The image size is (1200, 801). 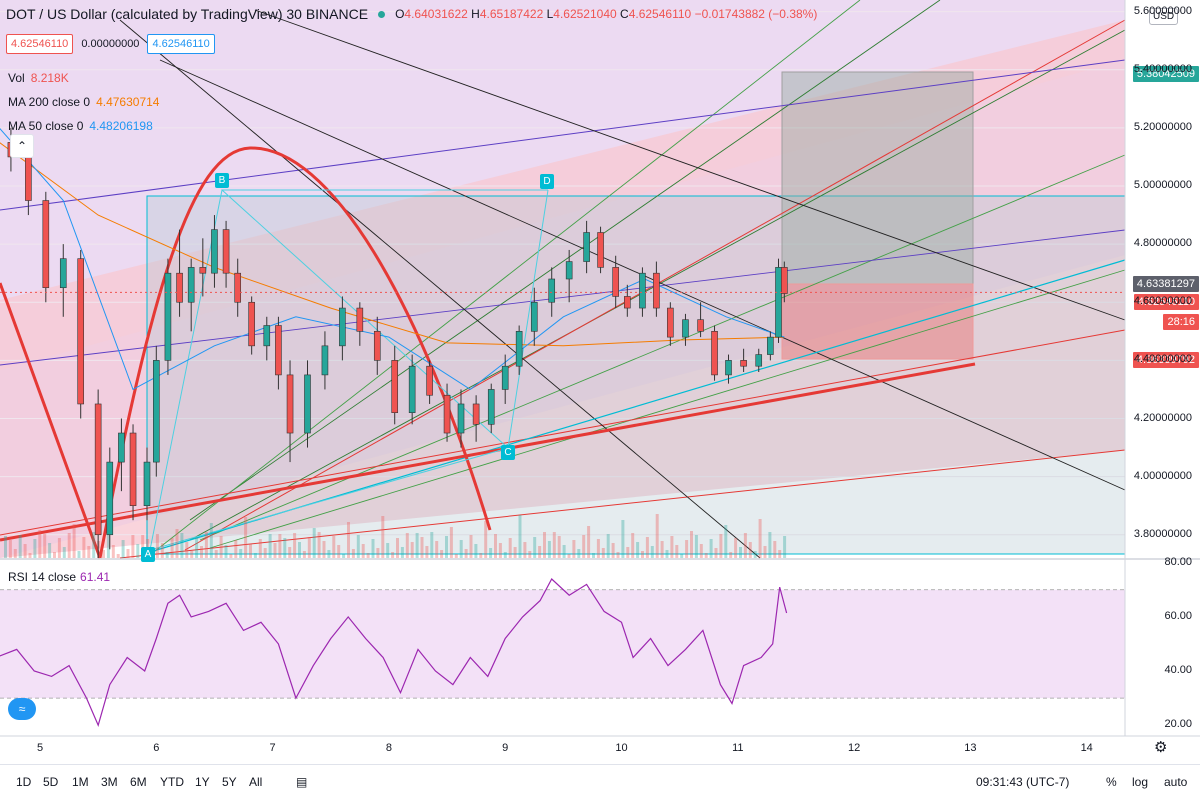 I want to click on market-status-dot, so click(x=382, y=14).